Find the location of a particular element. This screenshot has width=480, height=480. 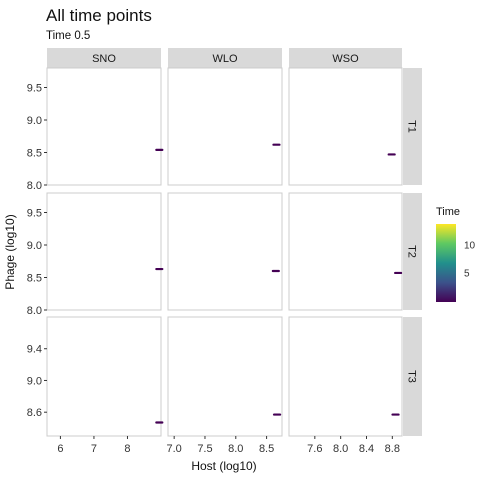

x-tick-label: 7.0 is located at coordinates (174, 449).